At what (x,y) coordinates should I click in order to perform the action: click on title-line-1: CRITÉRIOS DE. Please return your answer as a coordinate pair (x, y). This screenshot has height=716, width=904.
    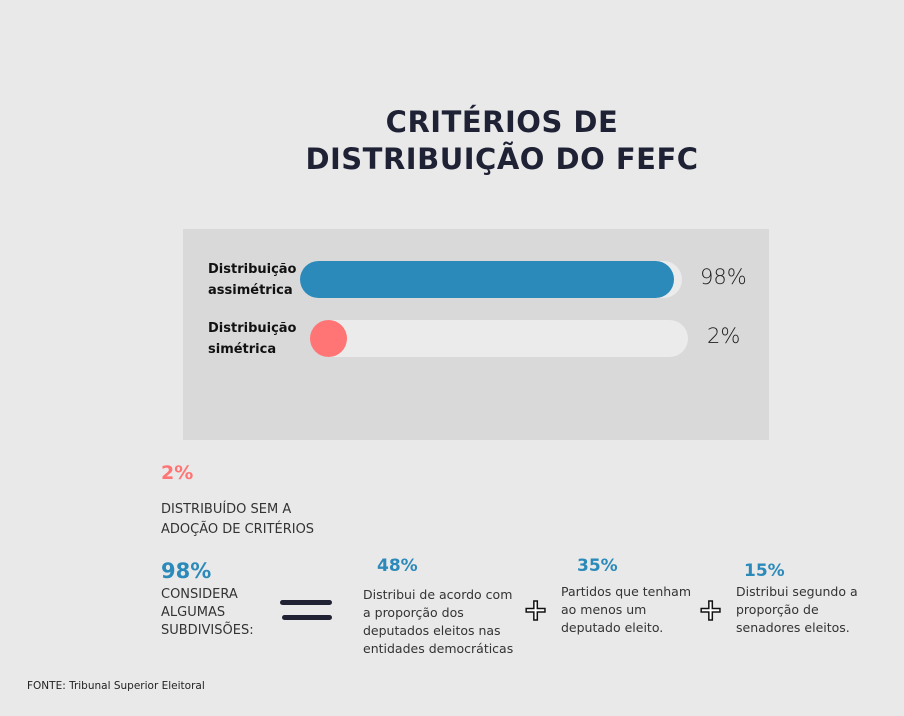
    Looking at the image, I should click on (502, 122).